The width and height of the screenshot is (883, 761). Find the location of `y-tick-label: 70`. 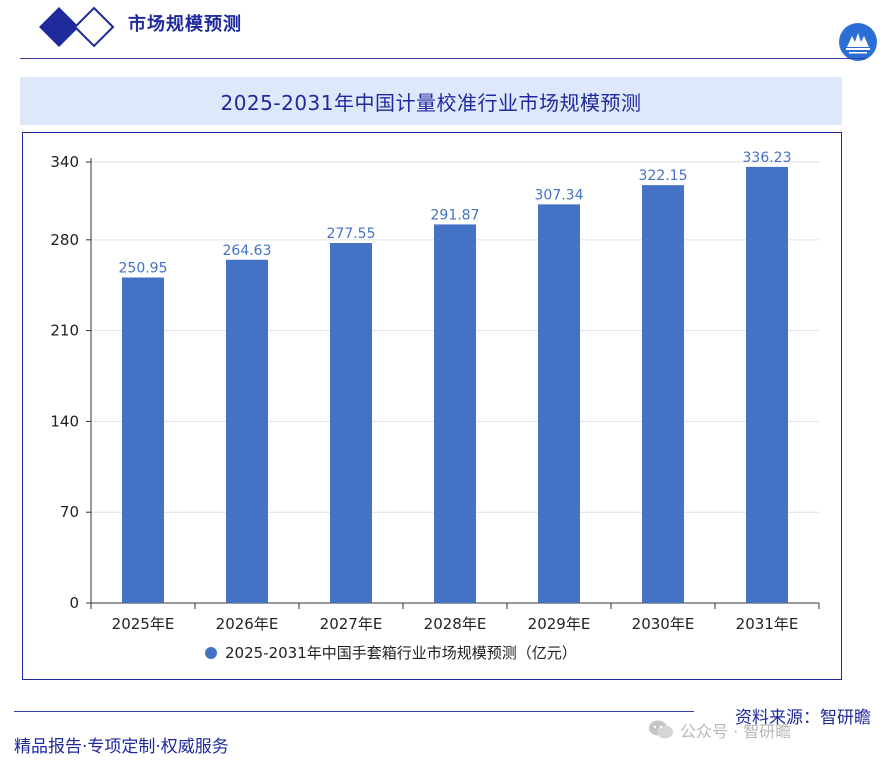

y-tick-label: 70 is located at coordinates (69, 512).